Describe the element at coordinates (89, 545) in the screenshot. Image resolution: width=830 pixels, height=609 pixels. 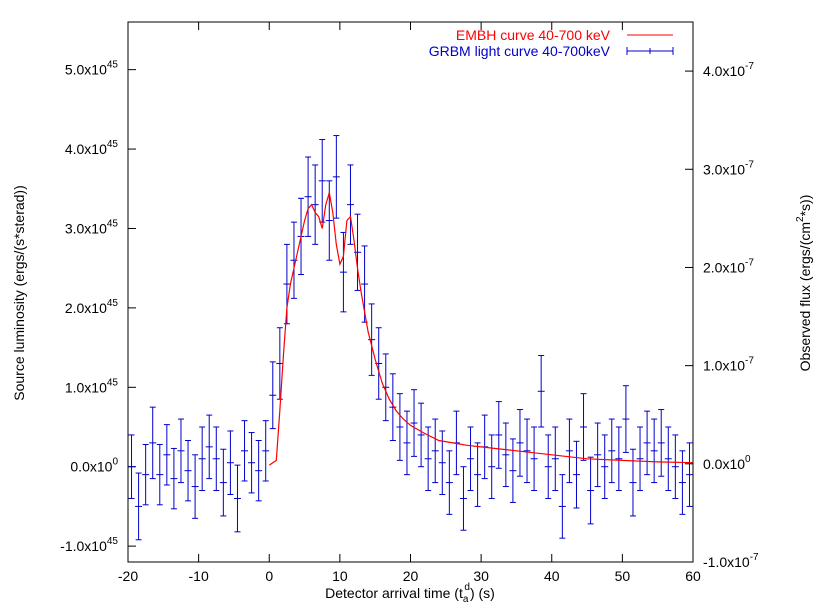
I see `y-left-tick-label: -1.0x1045` at that location.